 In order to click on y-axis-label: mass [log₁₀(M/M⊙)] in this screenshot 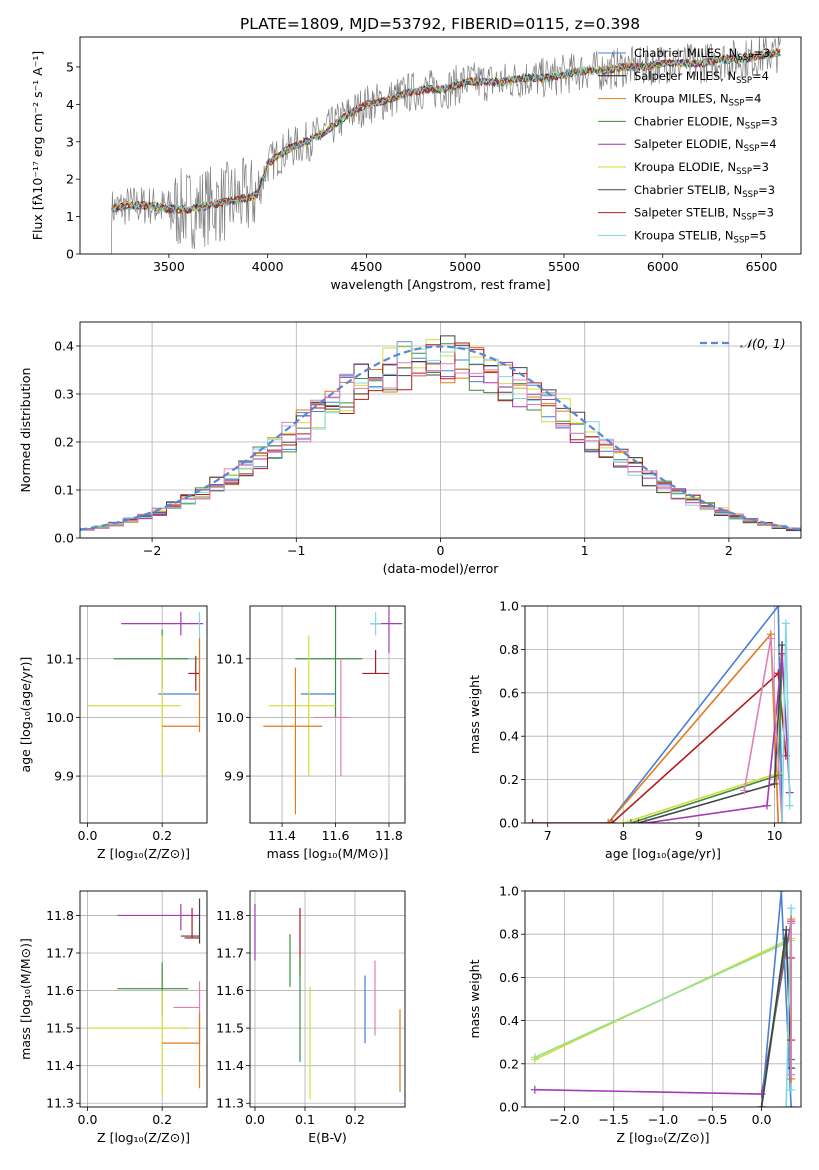, I will do `click(25, 999)`.